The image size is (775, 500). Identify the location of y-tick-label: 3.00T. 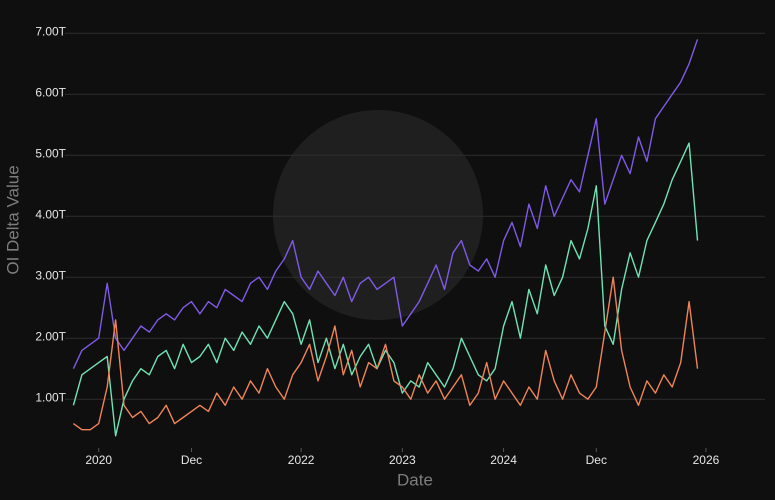
(50, 275).